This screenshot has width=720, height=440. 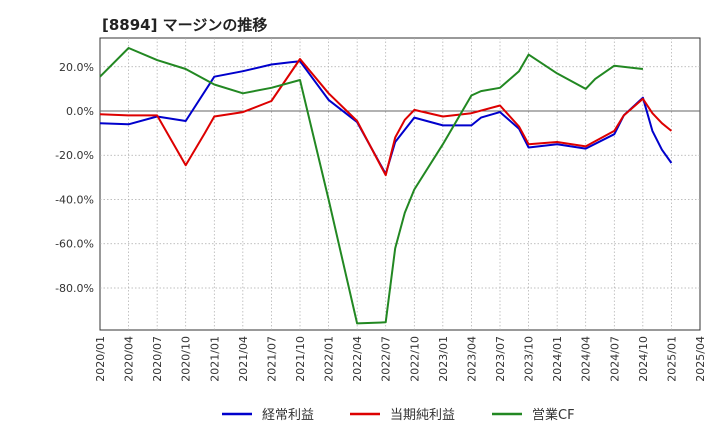 I want to click on y-tick-label: -40.0%, so click(x=74, y=199).